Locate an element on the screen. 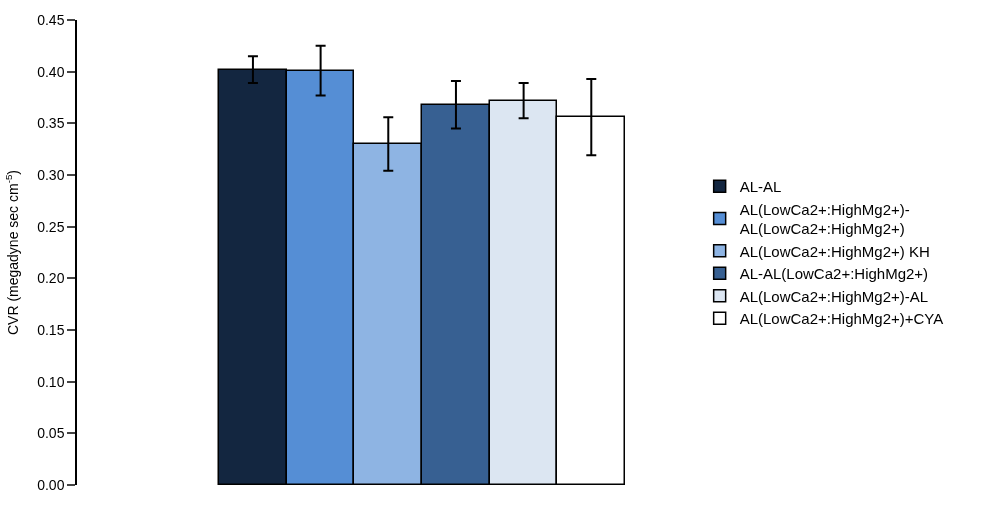 This screenshot has width=1006, height=505. legend-label: AL-AL is located at coordinates (760, 187).